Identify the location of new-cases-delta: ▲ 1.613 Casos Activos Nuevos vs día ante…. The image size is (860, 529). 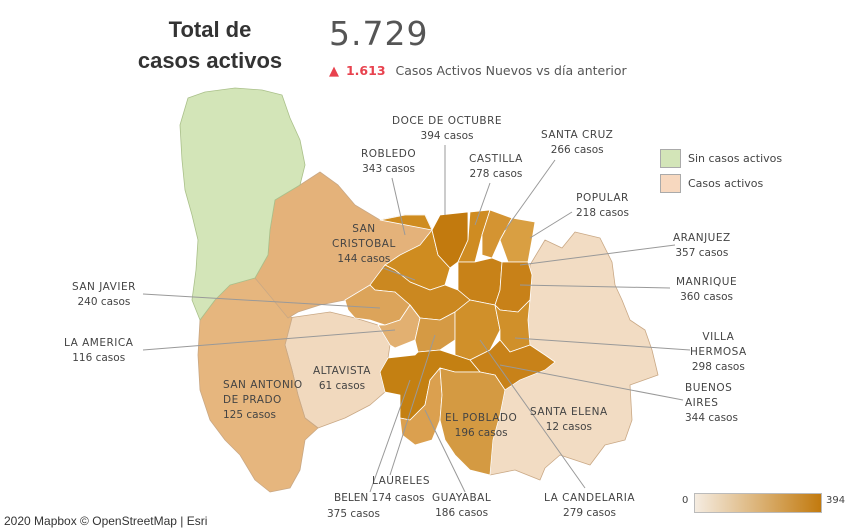
(478, 71).